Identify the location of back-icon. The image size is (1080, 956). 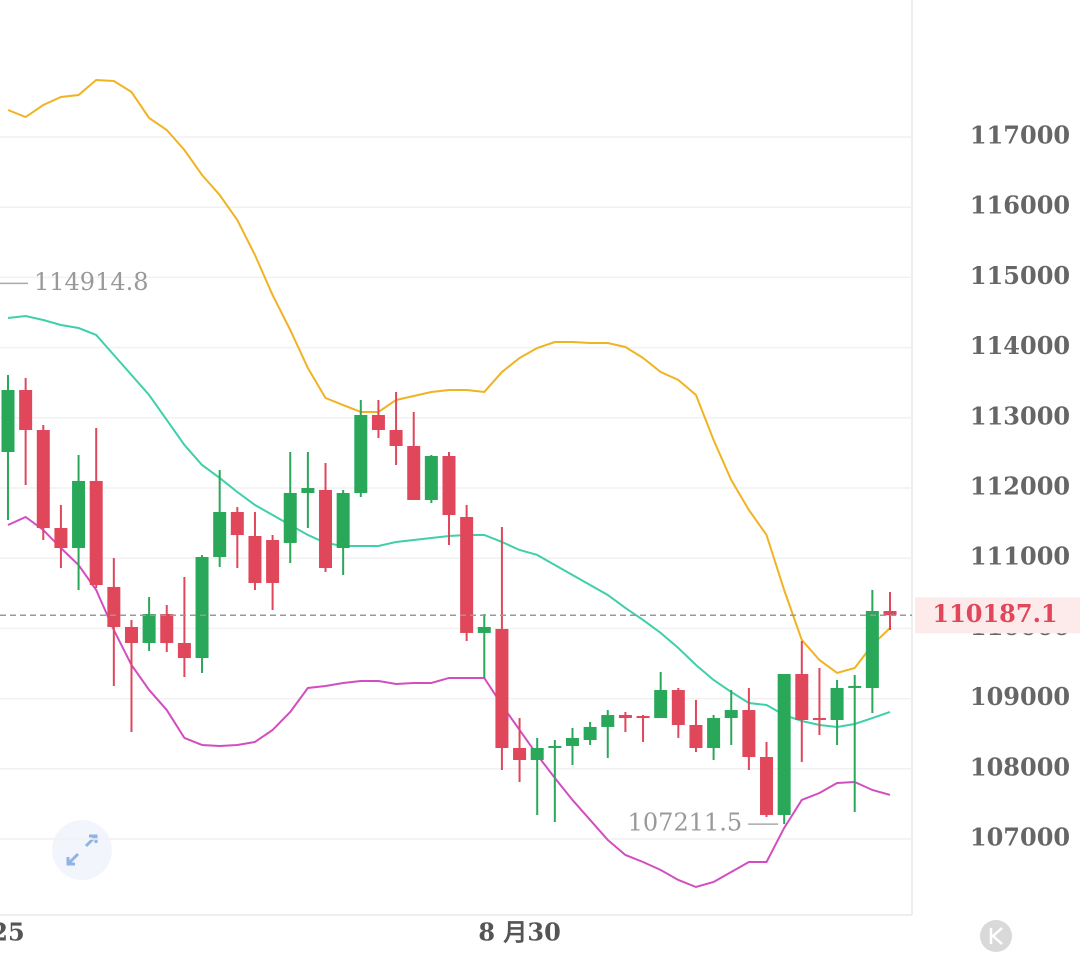
(996, 936).